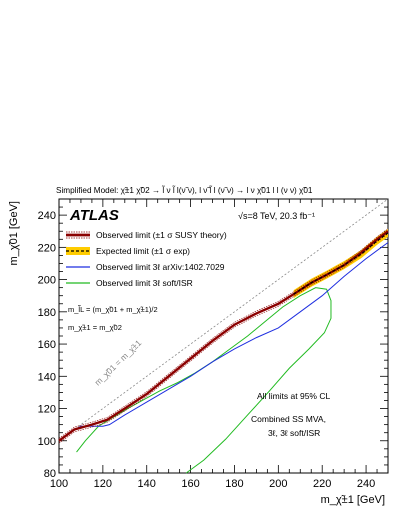 The height and width of the screenshot is (527, 407). I want to click on x-tick-label: 140, so click(147, 484).